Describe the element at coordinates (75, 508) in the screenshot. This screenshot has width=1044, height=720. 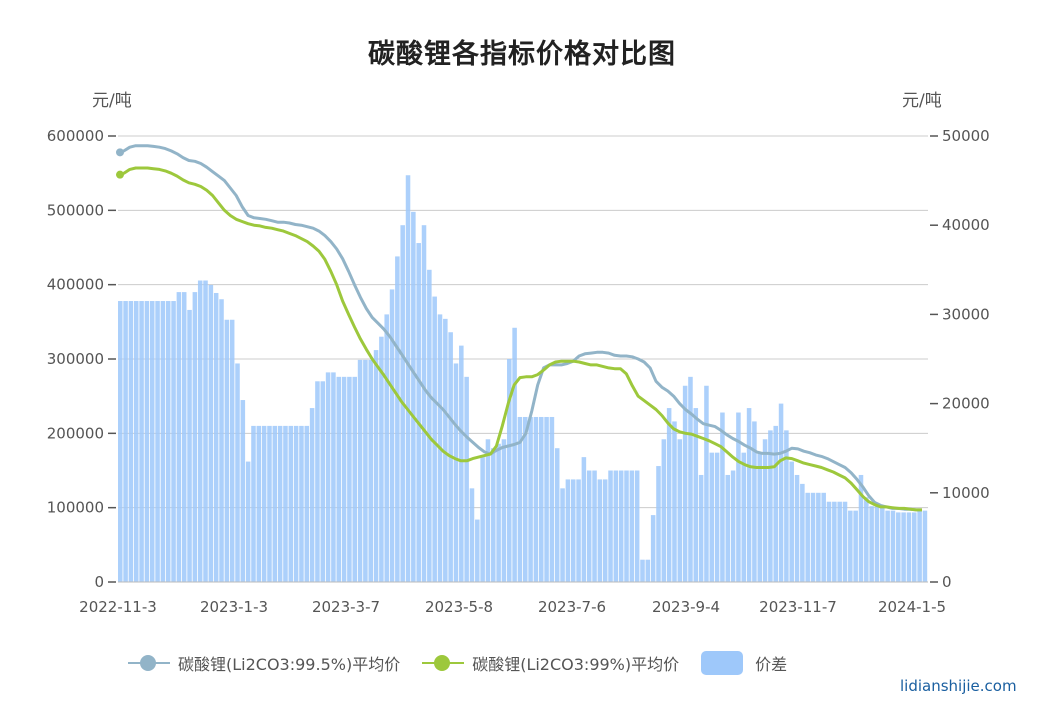
I see `svg-text: 100000` at that location.